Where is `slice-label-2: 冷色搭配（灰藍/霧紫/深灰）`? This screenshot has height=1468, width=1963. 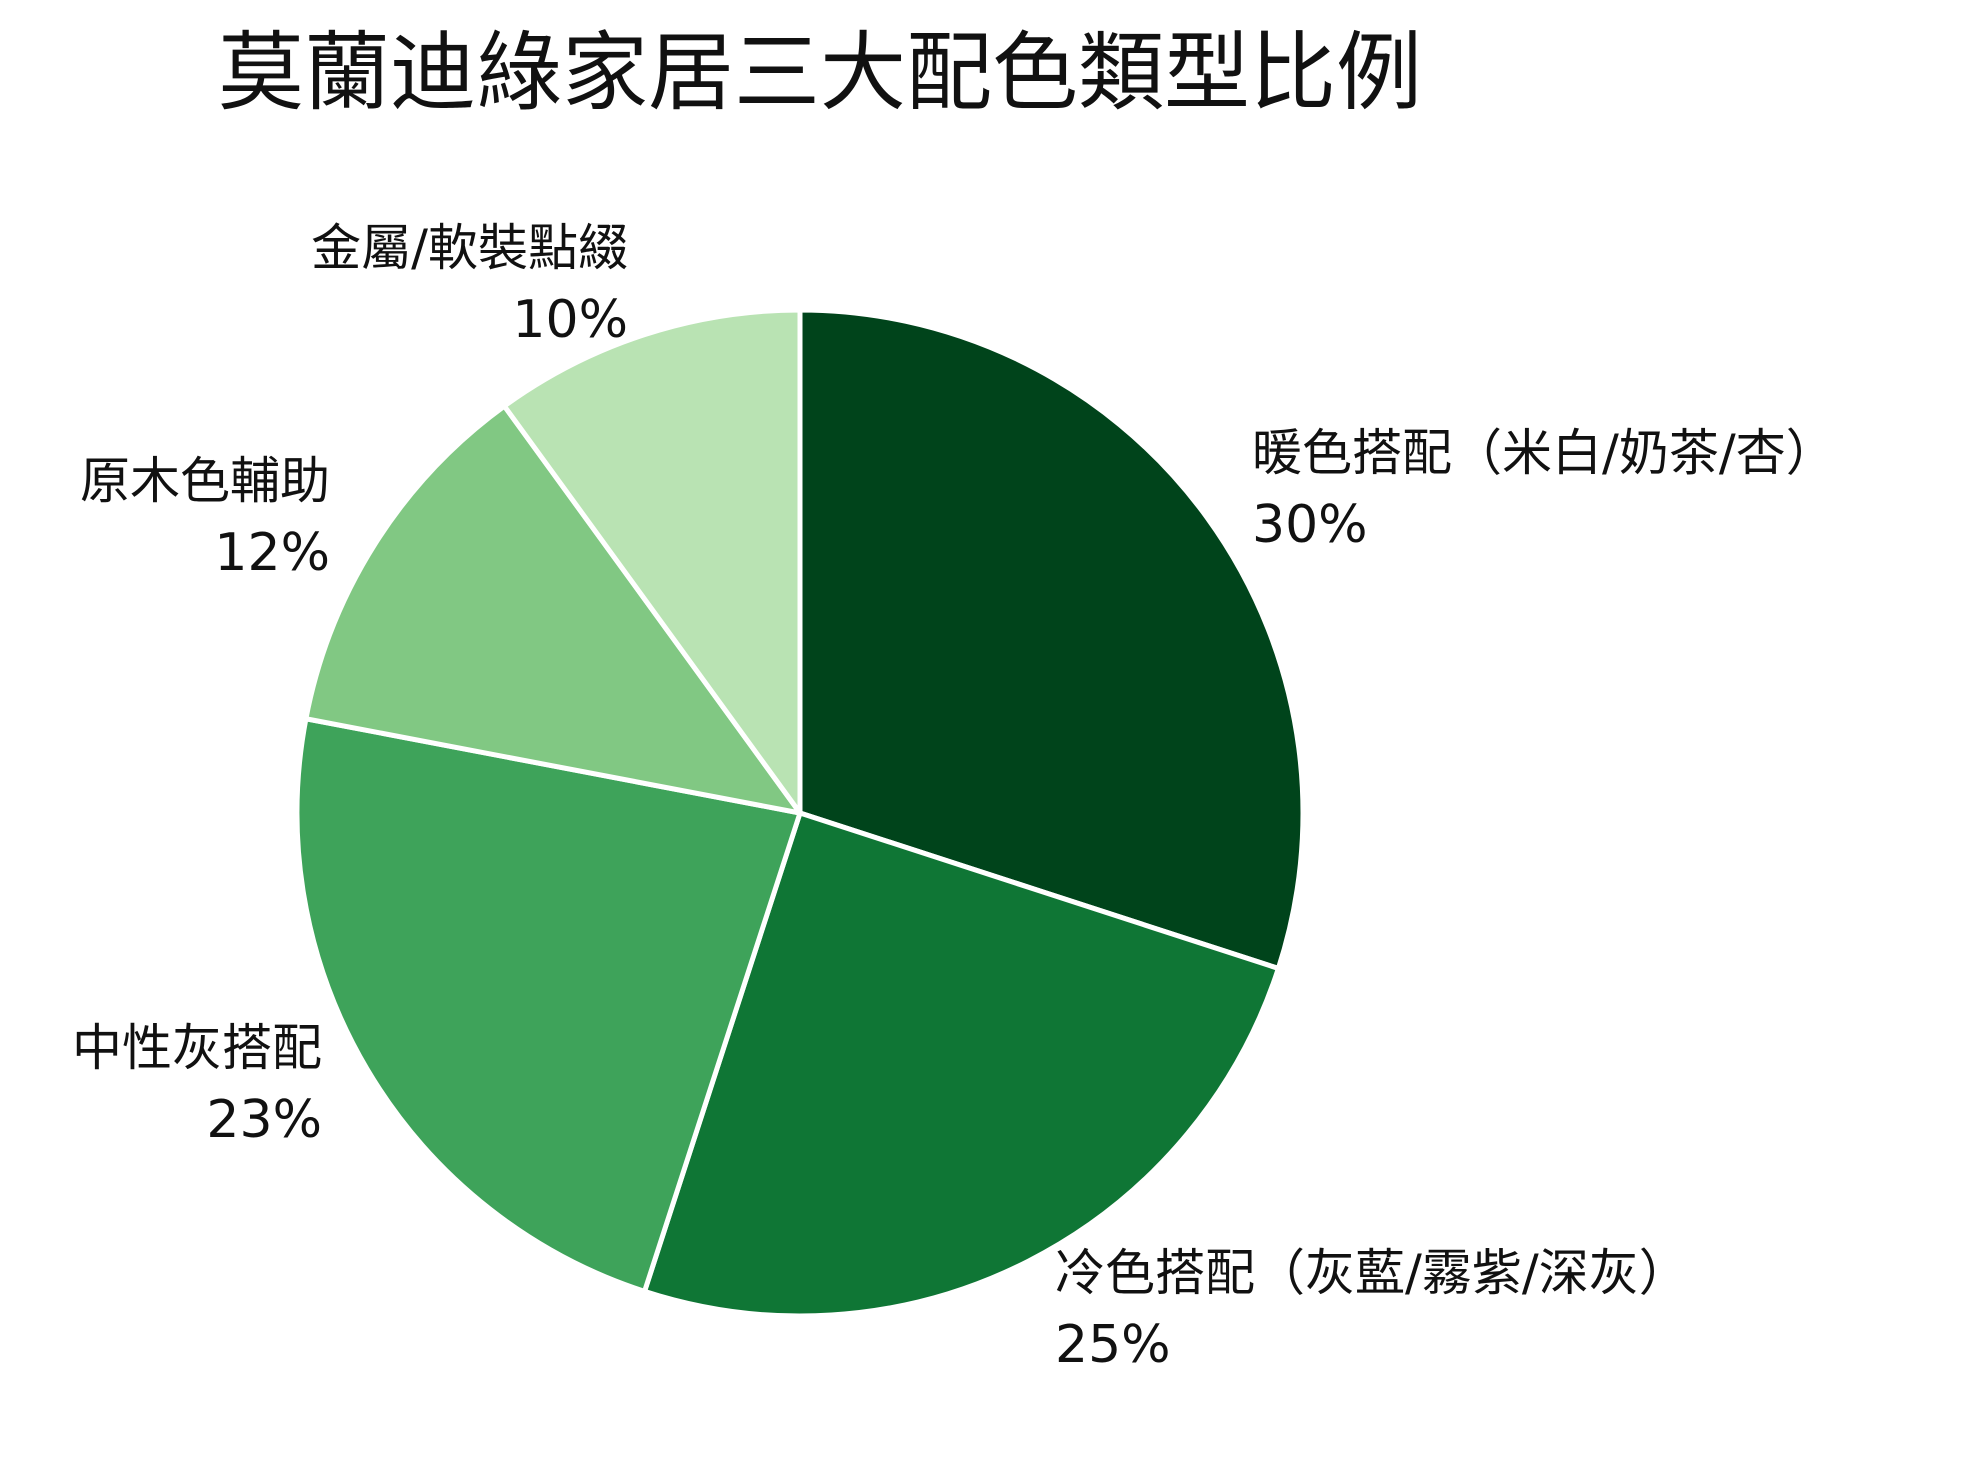
slice-label-2: 冷色搭配（灰藍/霧紫/深灰） is located at coordinates (1372, 1273).